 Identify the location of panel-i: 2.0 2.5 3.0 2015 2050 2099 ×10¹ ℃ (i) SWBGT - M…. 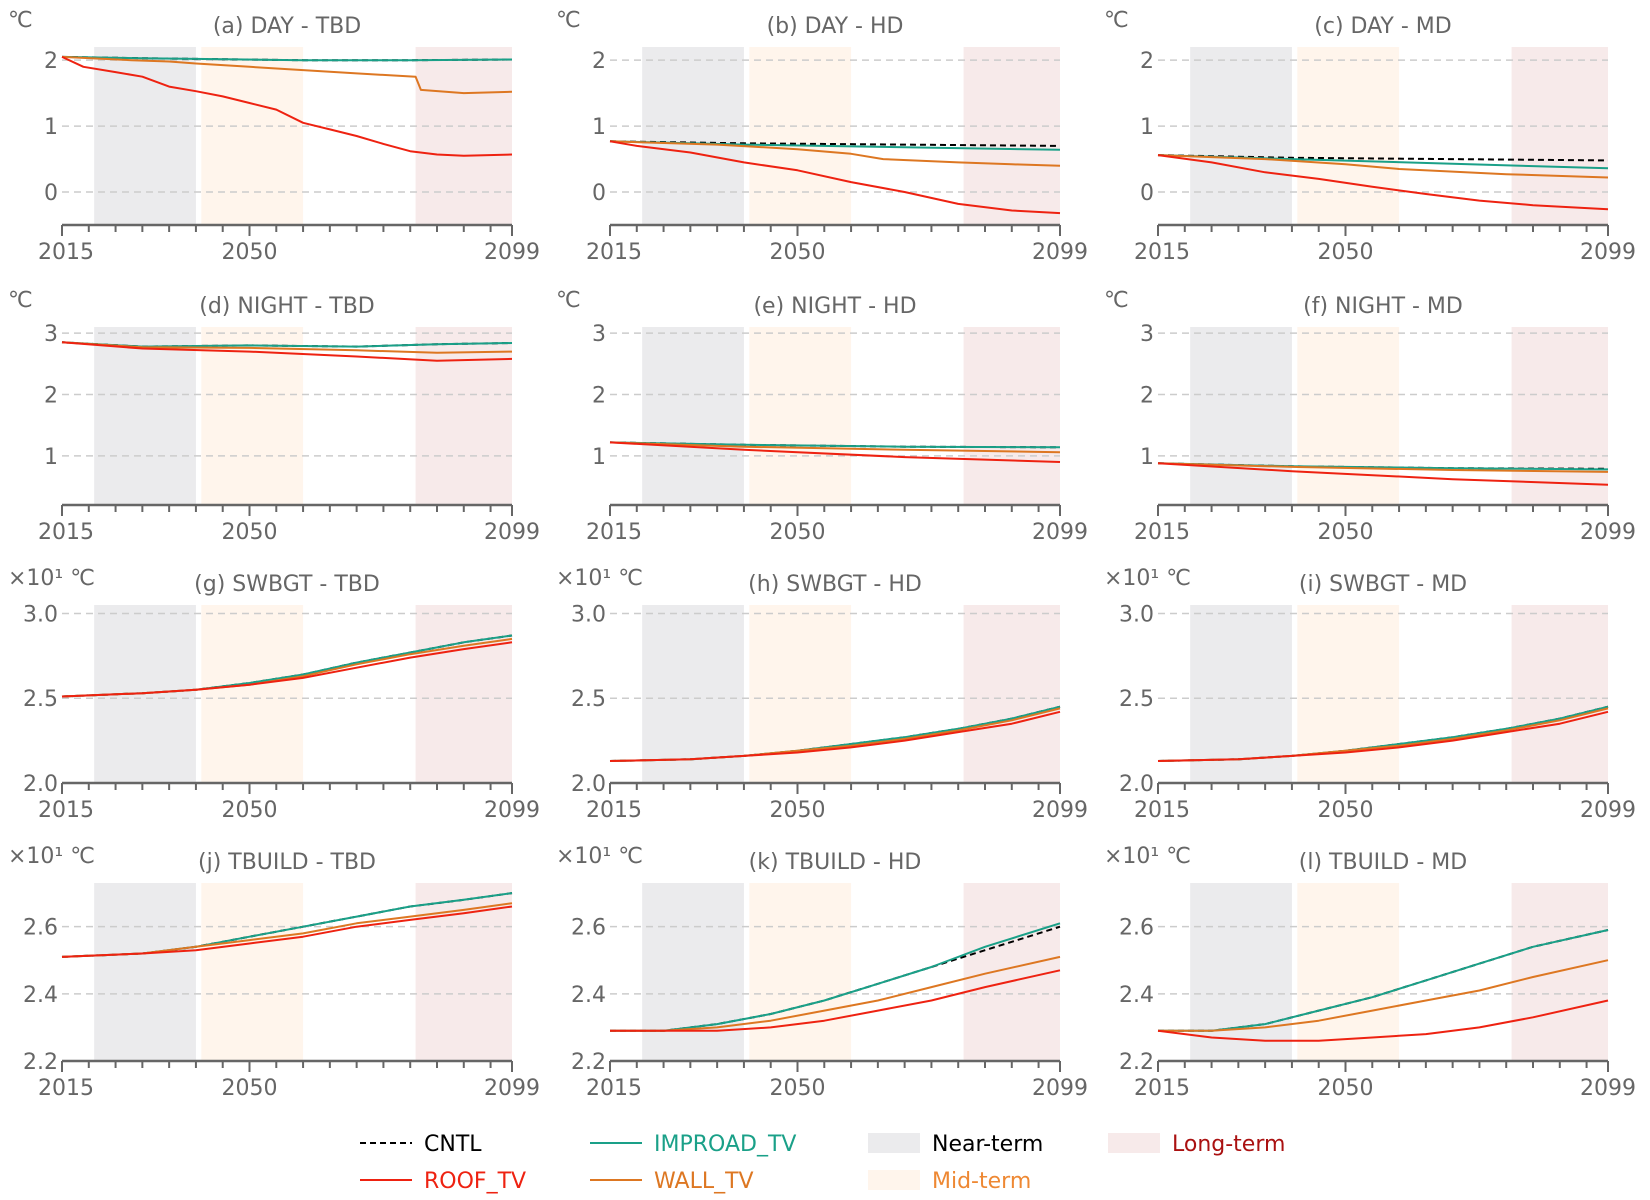
(1370, 694).